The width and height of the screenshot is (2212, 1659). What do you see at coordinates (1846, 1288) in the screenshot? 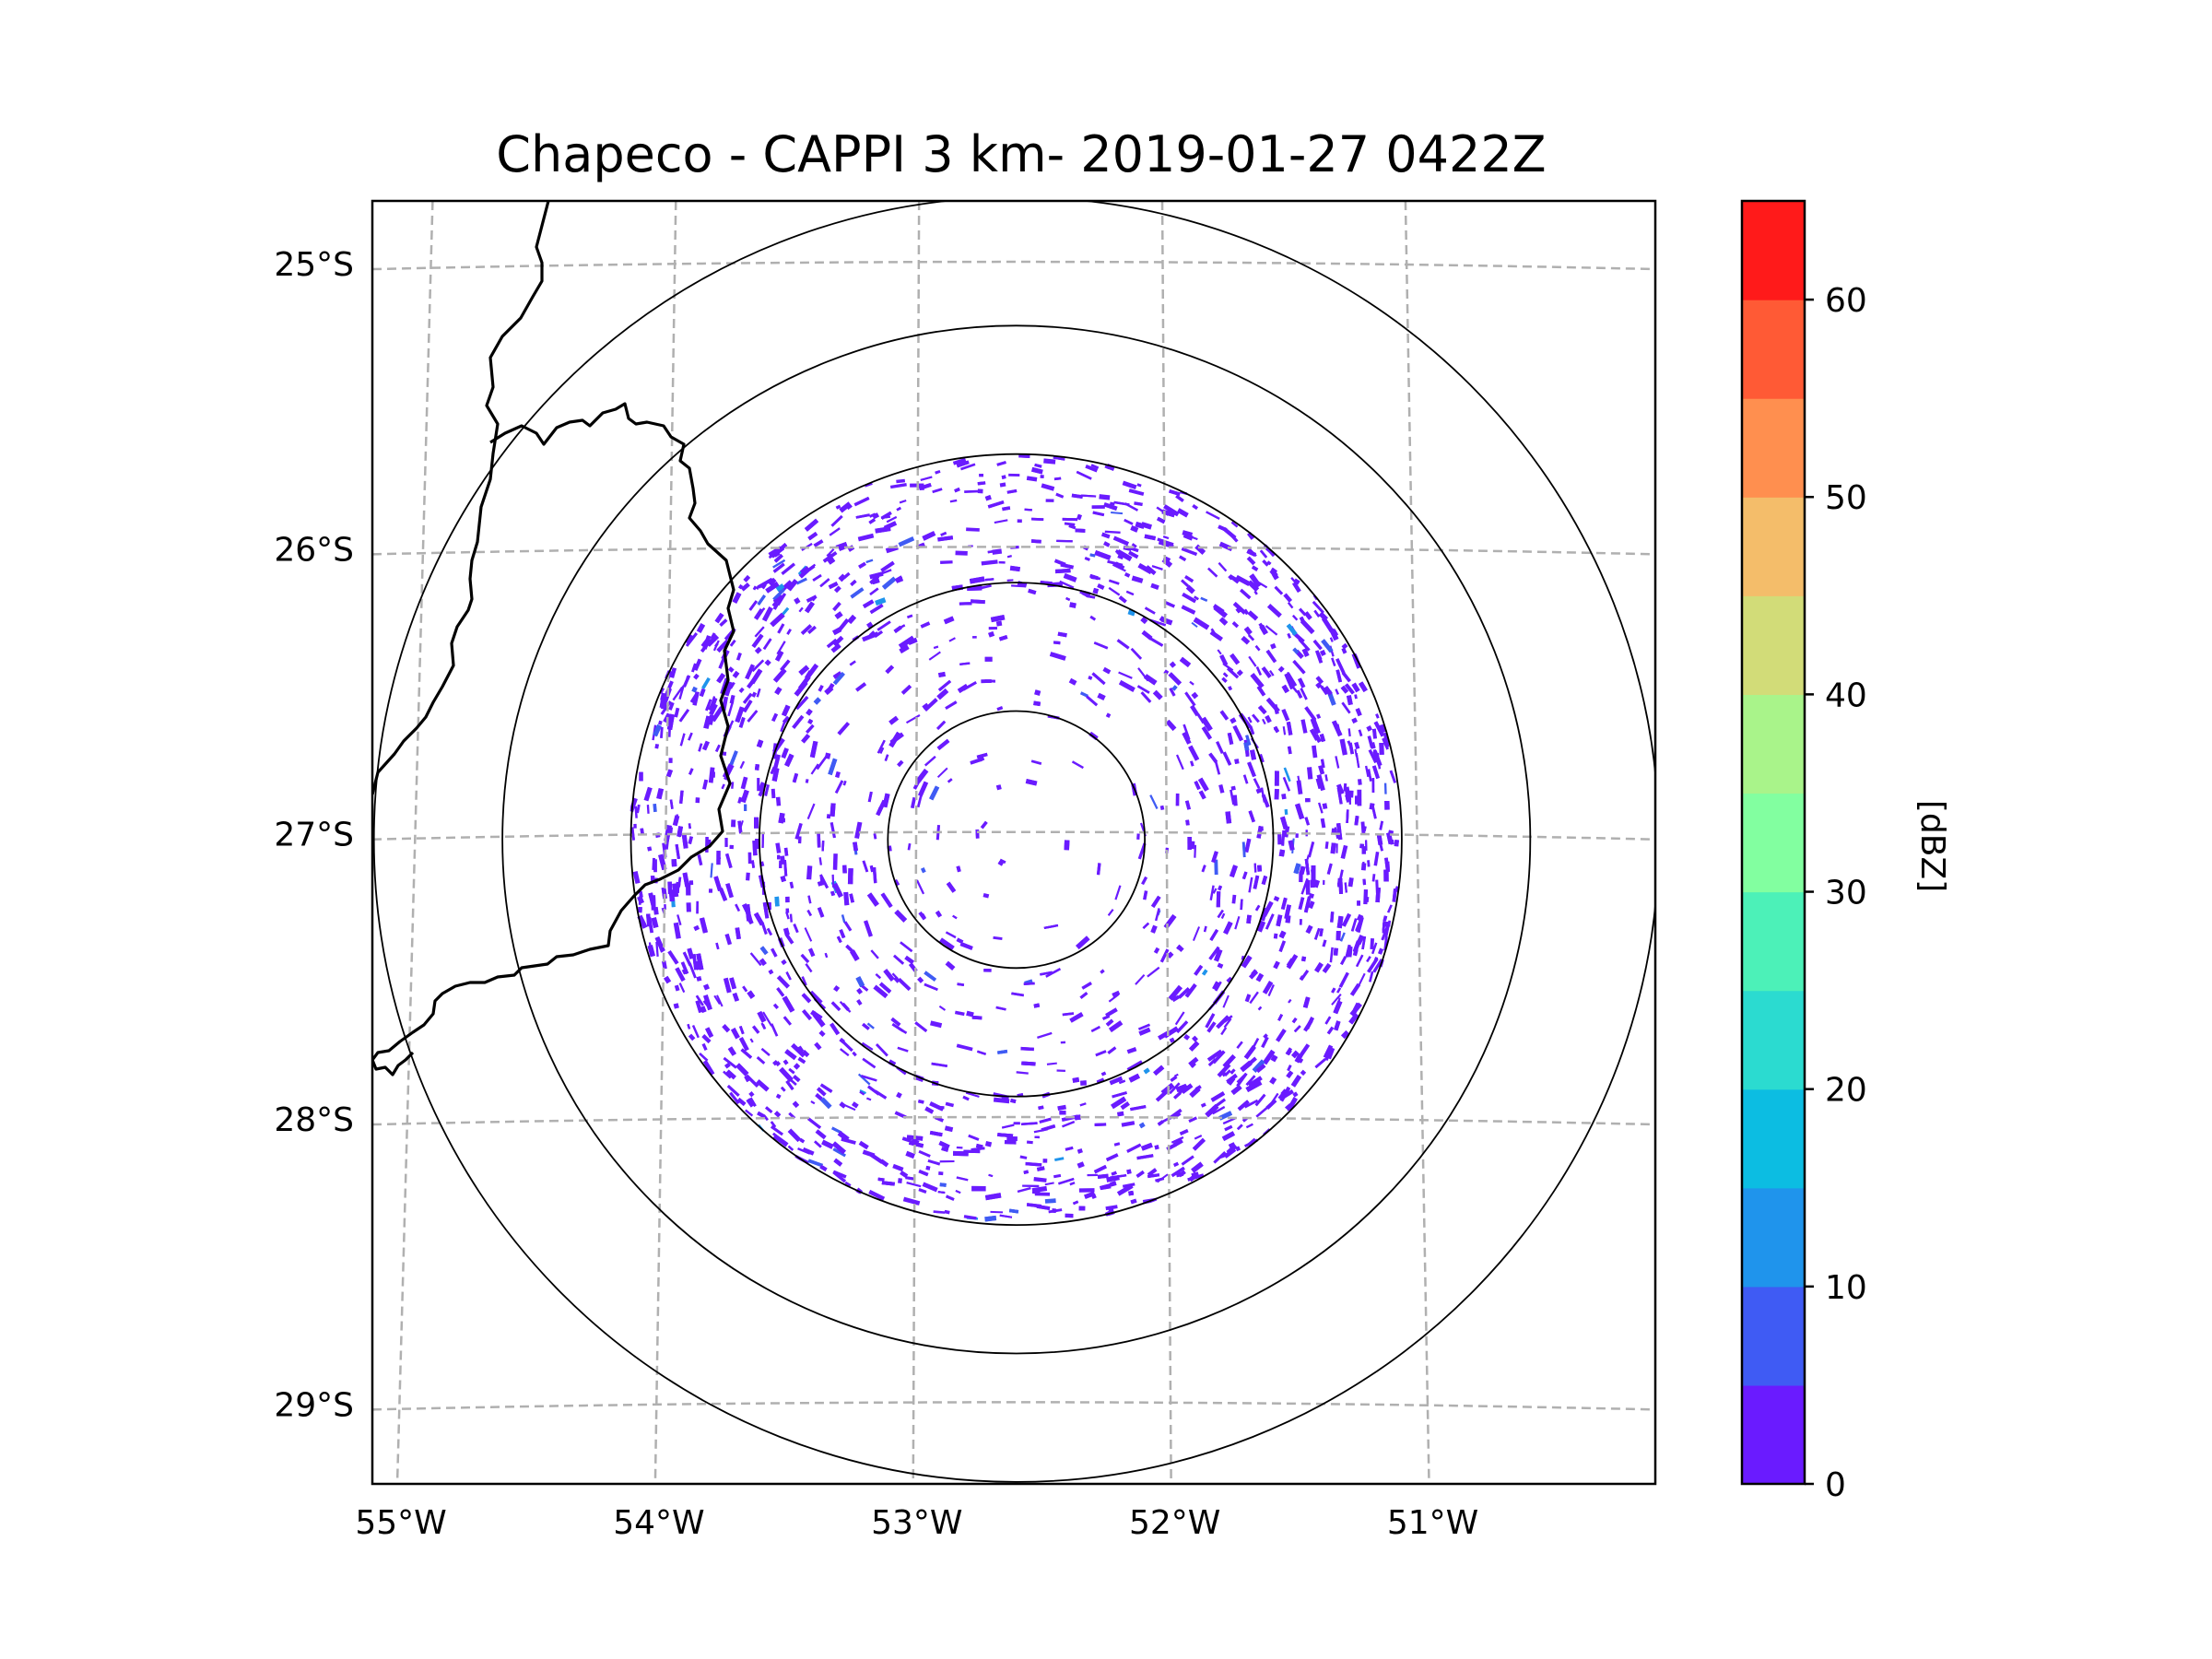
I see `colorbar-tick-label: 10` at bounding box center [1846, 1288].